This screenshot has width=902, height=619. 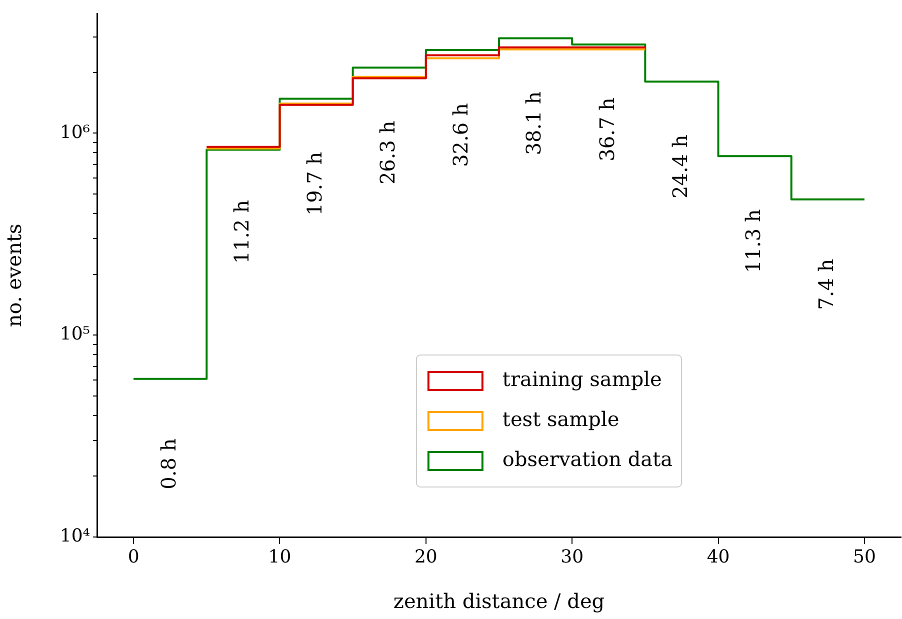 I want to click on legend-label: observation data, so click(x=587, y=459).